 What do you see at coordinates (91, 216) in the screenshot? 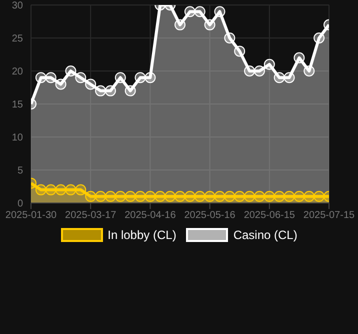
I see `x-tick-label: 2025-03-17` at bounding box center [91, 216].